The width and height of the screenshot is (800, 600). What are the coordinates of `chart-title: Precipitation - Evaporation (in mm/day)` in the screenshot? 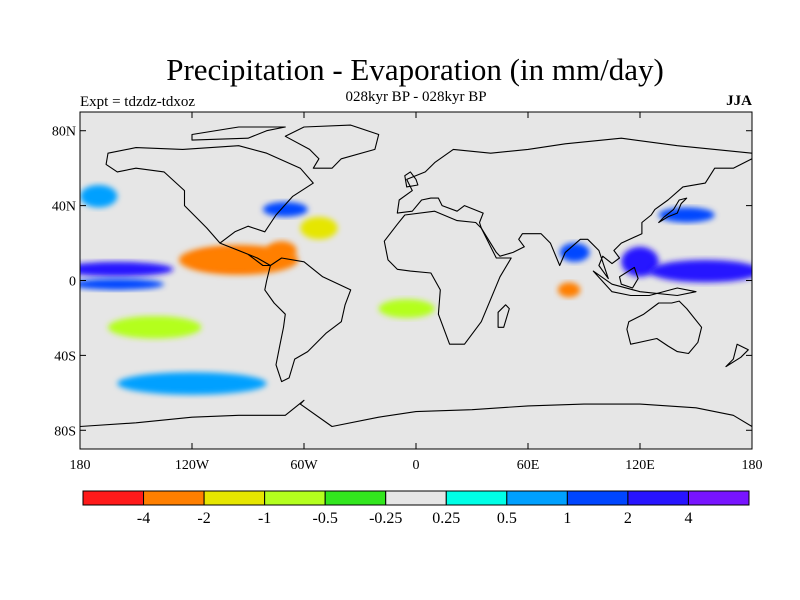 It's located at (415, 69).